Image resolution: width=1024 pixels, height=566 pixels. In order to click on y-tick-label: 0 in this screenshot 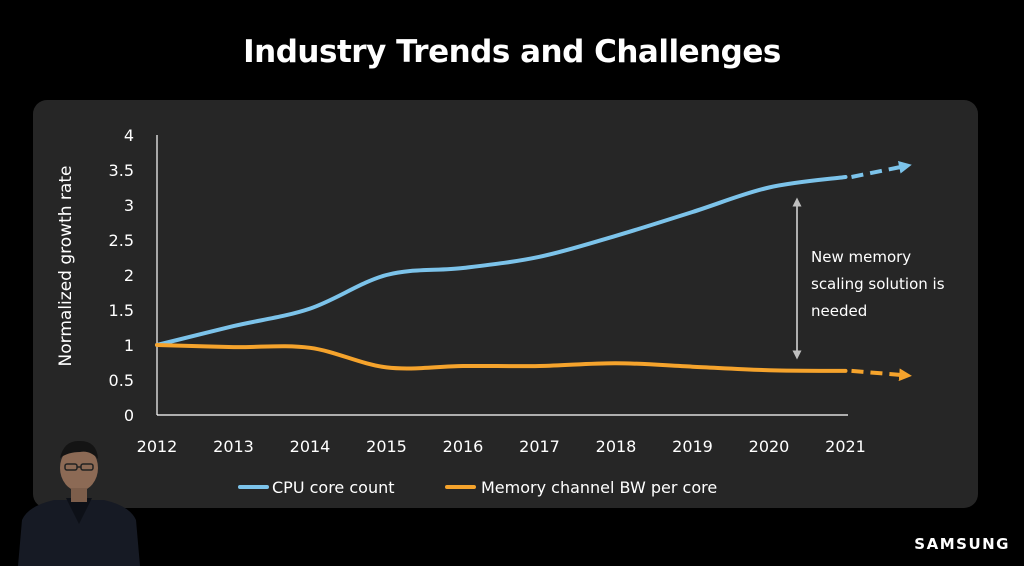, I will do `click(129, 415)`.